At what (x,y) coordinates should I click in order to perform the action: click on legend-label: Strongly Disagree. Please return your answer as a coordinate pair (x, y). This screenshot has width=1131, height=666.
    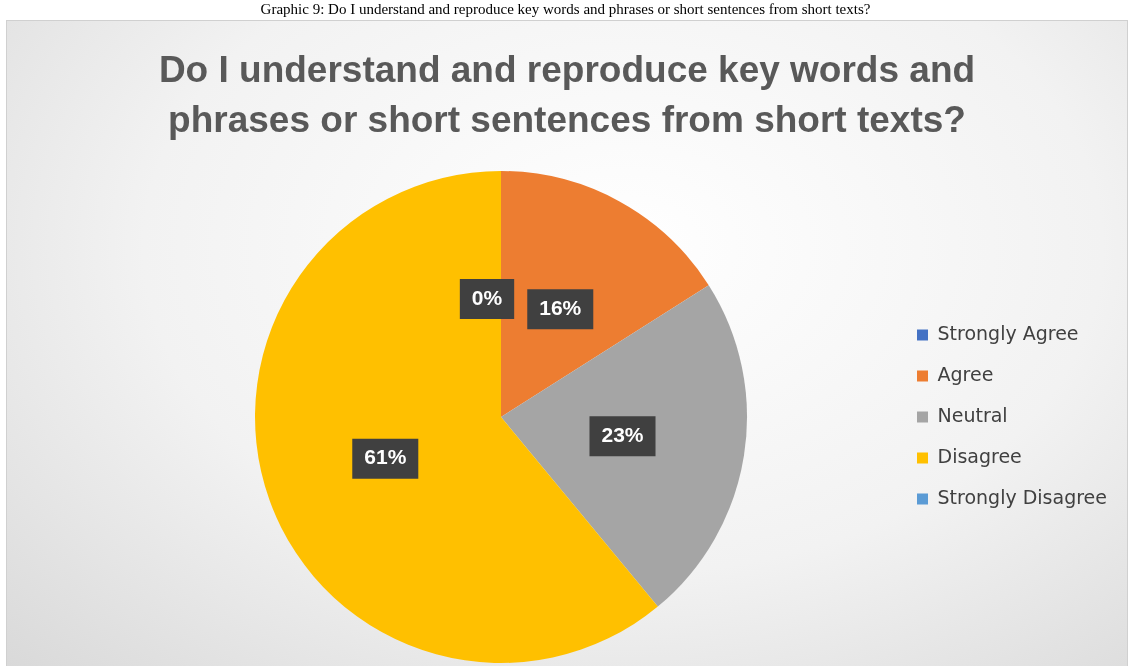
    Looking at the image, I should click on (1022, 496).